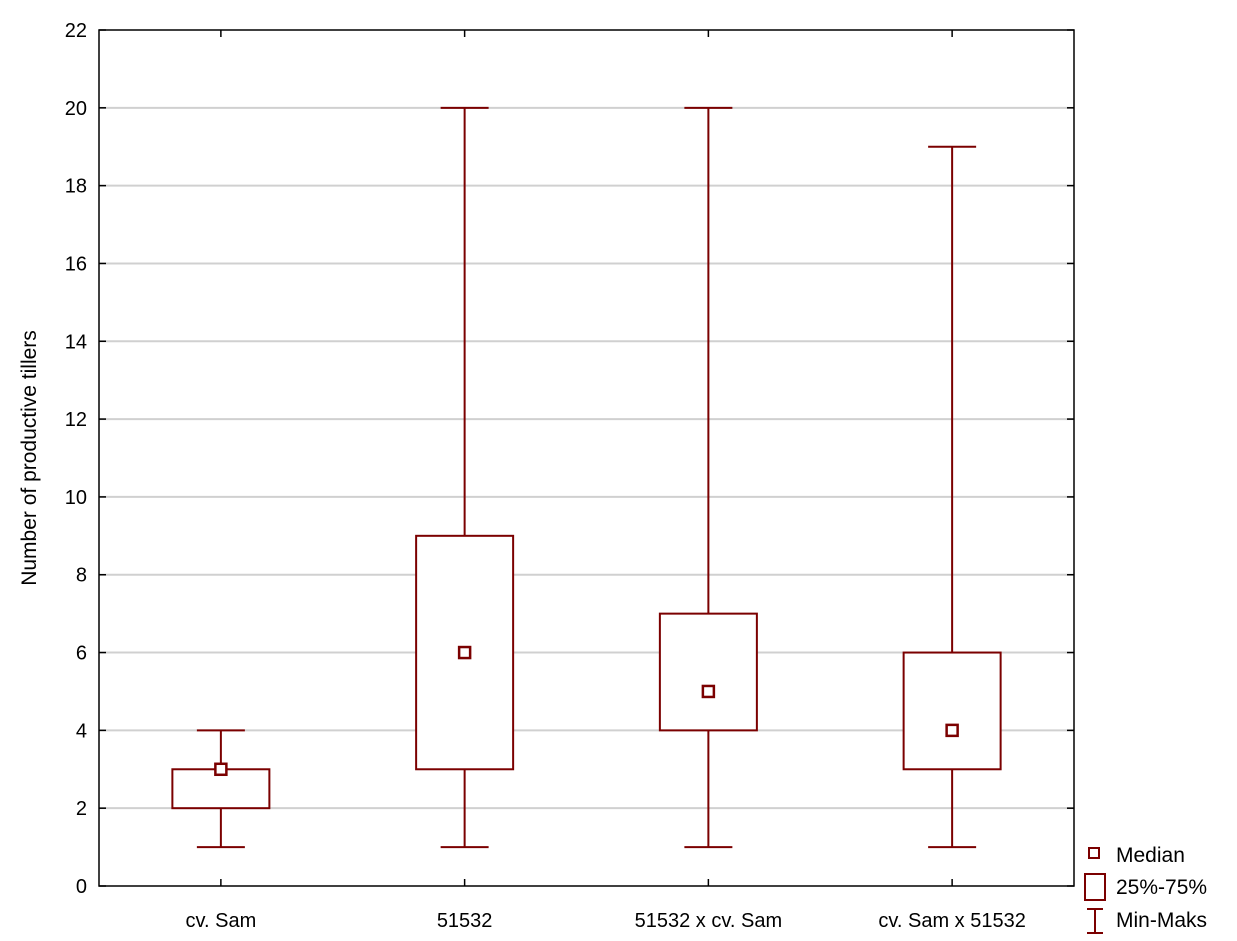 The height and width of the screenshot is (941, 1237). I want to click on legend-whisker-label: Min-Maks, so click(1161, 920).